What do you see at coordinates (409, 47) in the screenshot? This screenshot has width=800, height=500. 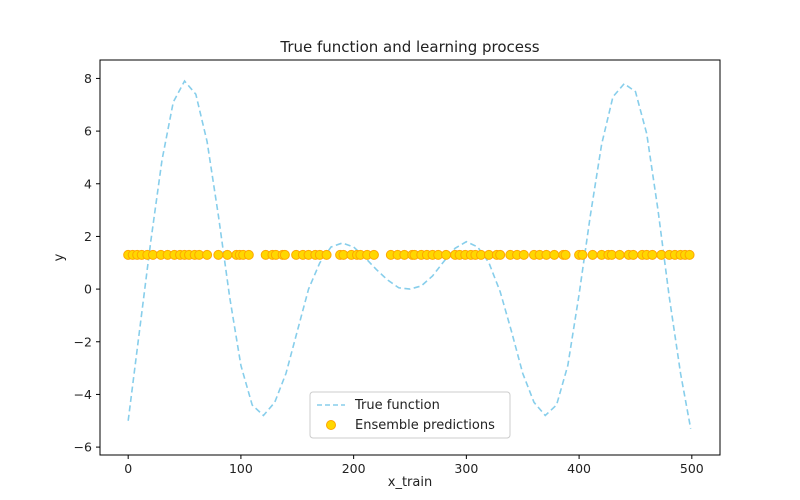 I see `chart-title: True function and learning process` at bounding box center [409, 47].